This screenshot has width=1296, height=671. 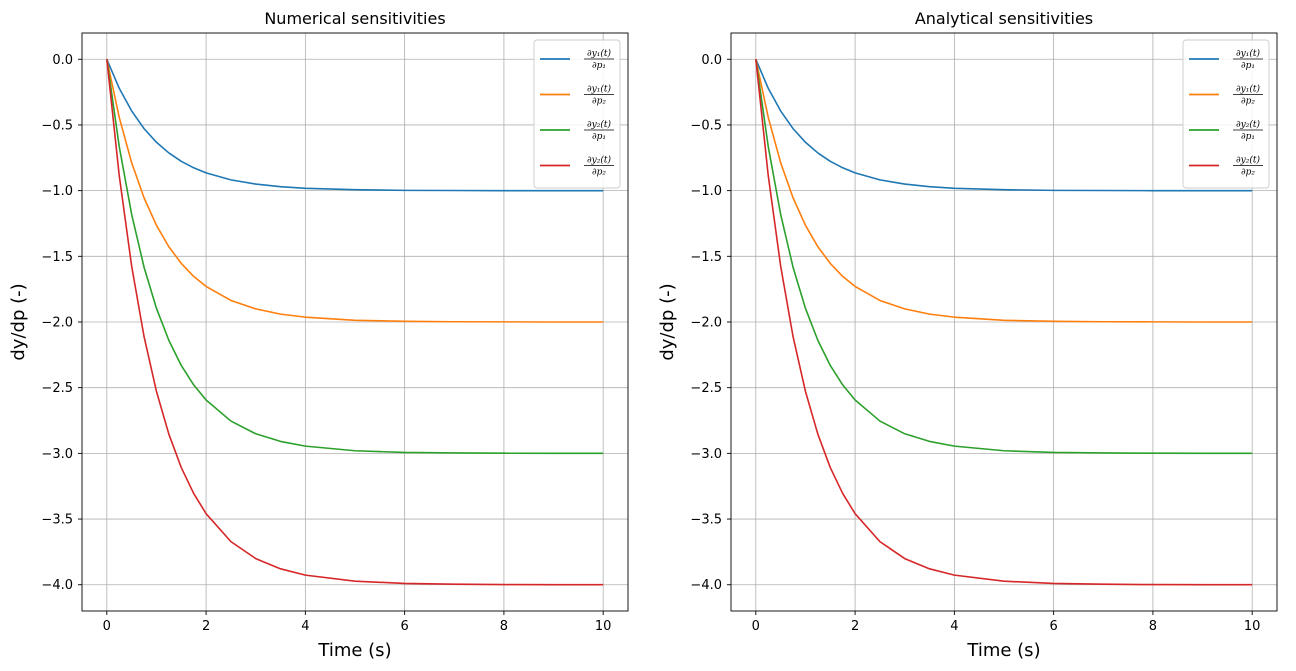 I want to click on chart-title: Numerical sensitivities, so click(x=354, y=18).